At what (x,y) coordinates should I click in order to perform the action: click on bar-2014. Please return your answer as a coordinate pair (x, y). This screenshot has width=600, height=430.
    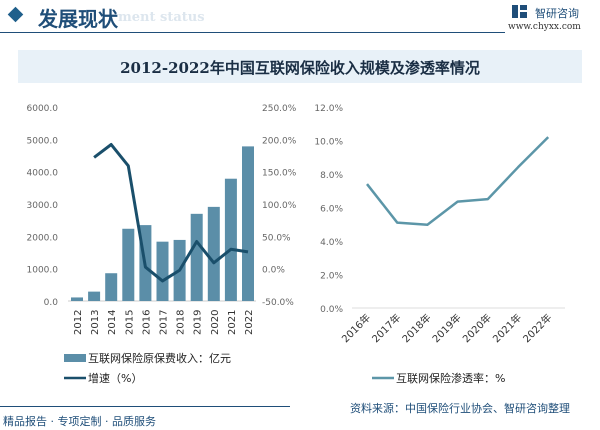
    Looking at the image, I should click on (111, 287).